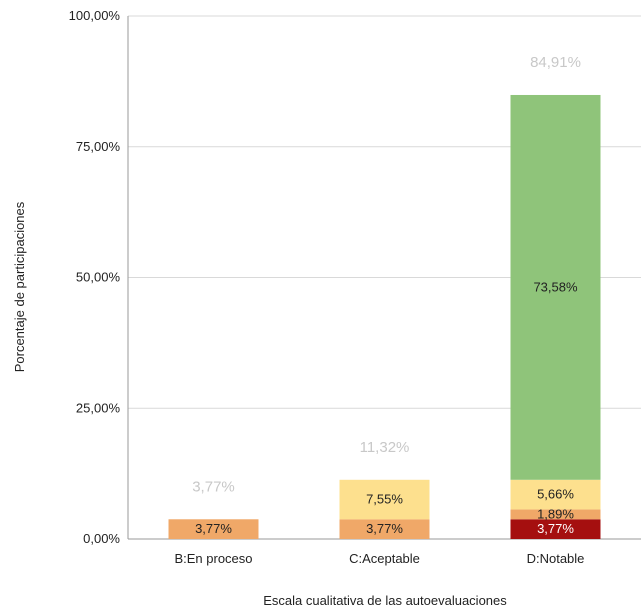 The width and height of the screenshot is (641, 615). Describe the element at coordinates (98, 277) in the screenshot. I see `y-tick-label: 50,00%` at that location.